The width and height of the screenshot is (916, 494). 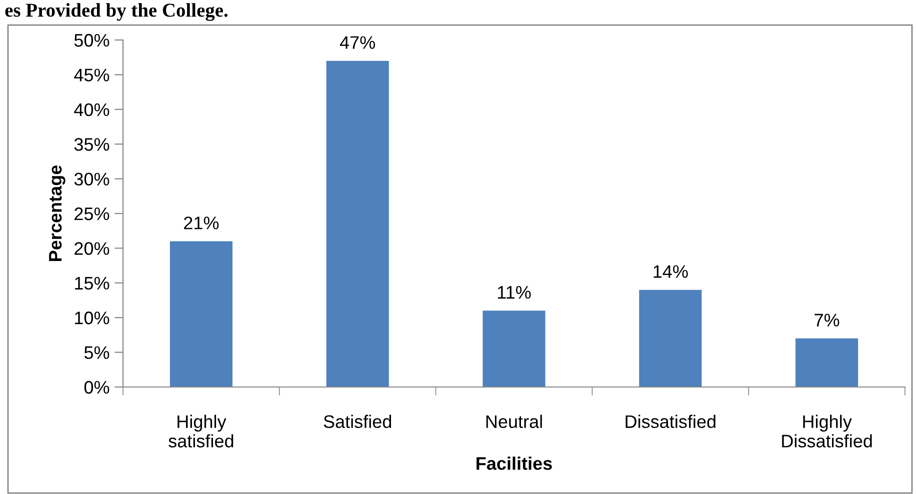 What do you see at coordinates (671, 421) in the screenshot?
I see `x-tick-label: Dissatisfied` at bounding box center [671, 421].